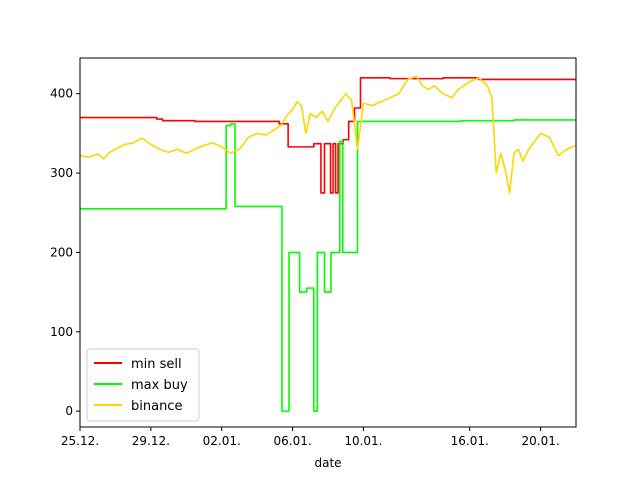 The height and width of the screenshot is (480, 640). I want to click on y-tick-label: 100, so click(61, 332).